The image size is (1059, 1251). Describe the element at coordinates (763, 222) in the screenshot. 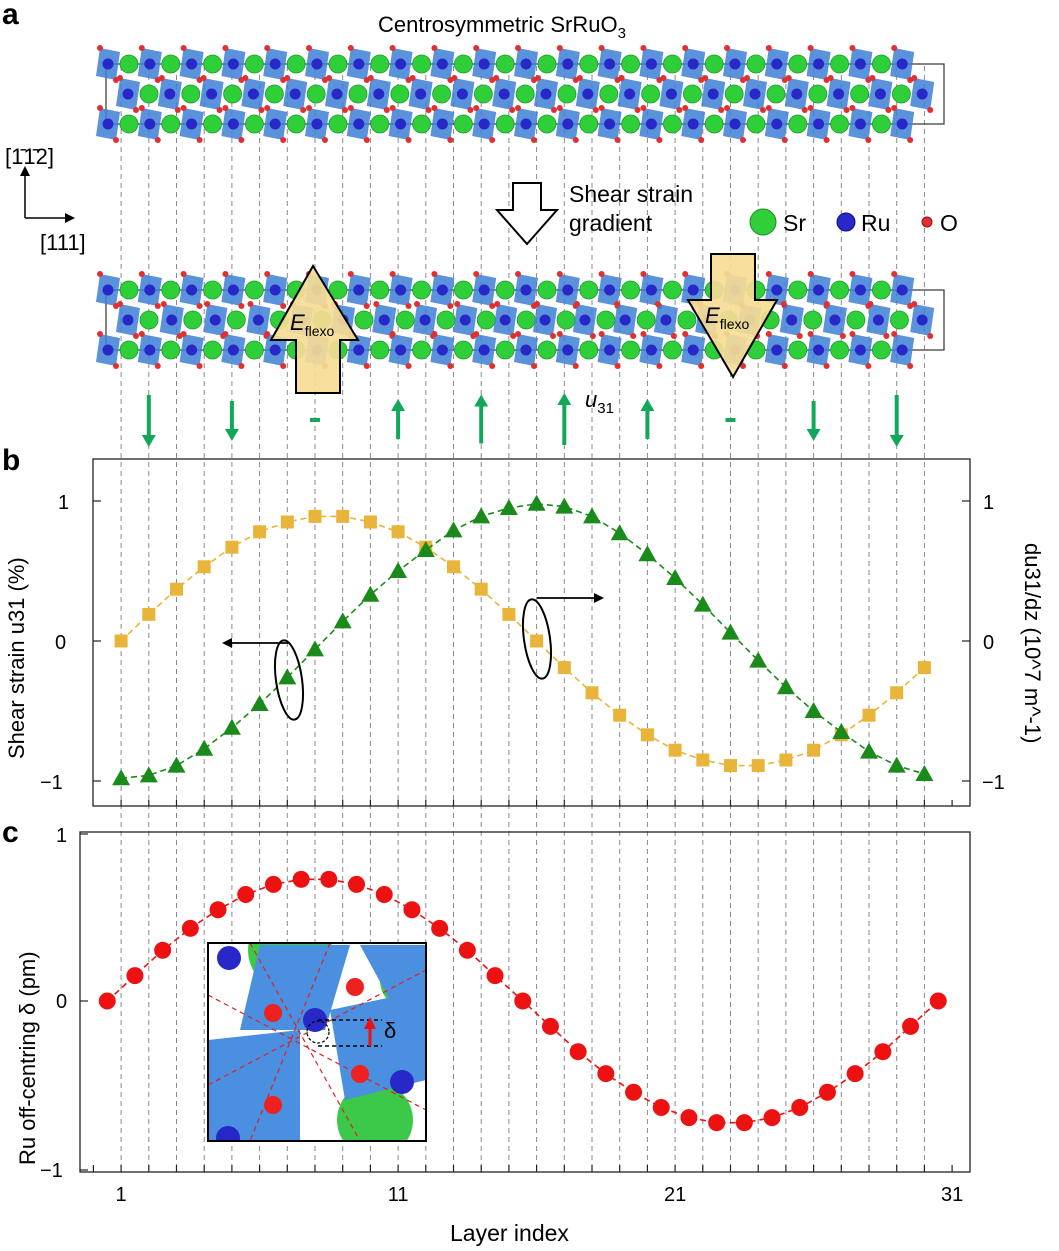

I see `sr-atom-icon` at that location.